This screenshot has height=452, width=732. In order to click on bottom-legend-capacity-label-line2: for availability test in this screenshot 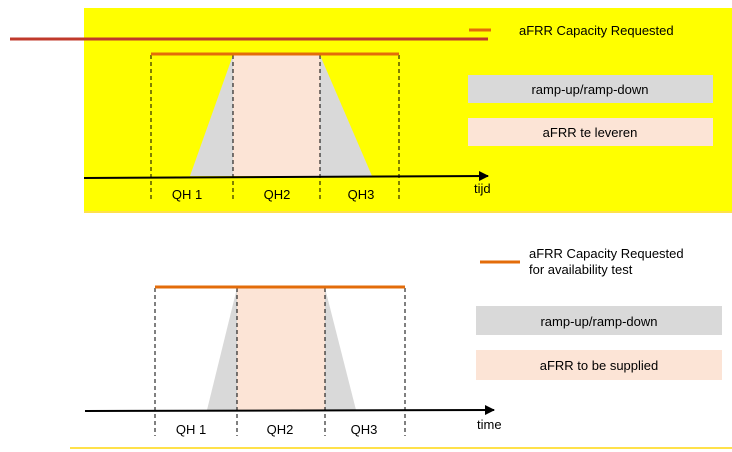, I will do `click(581, 269)`.